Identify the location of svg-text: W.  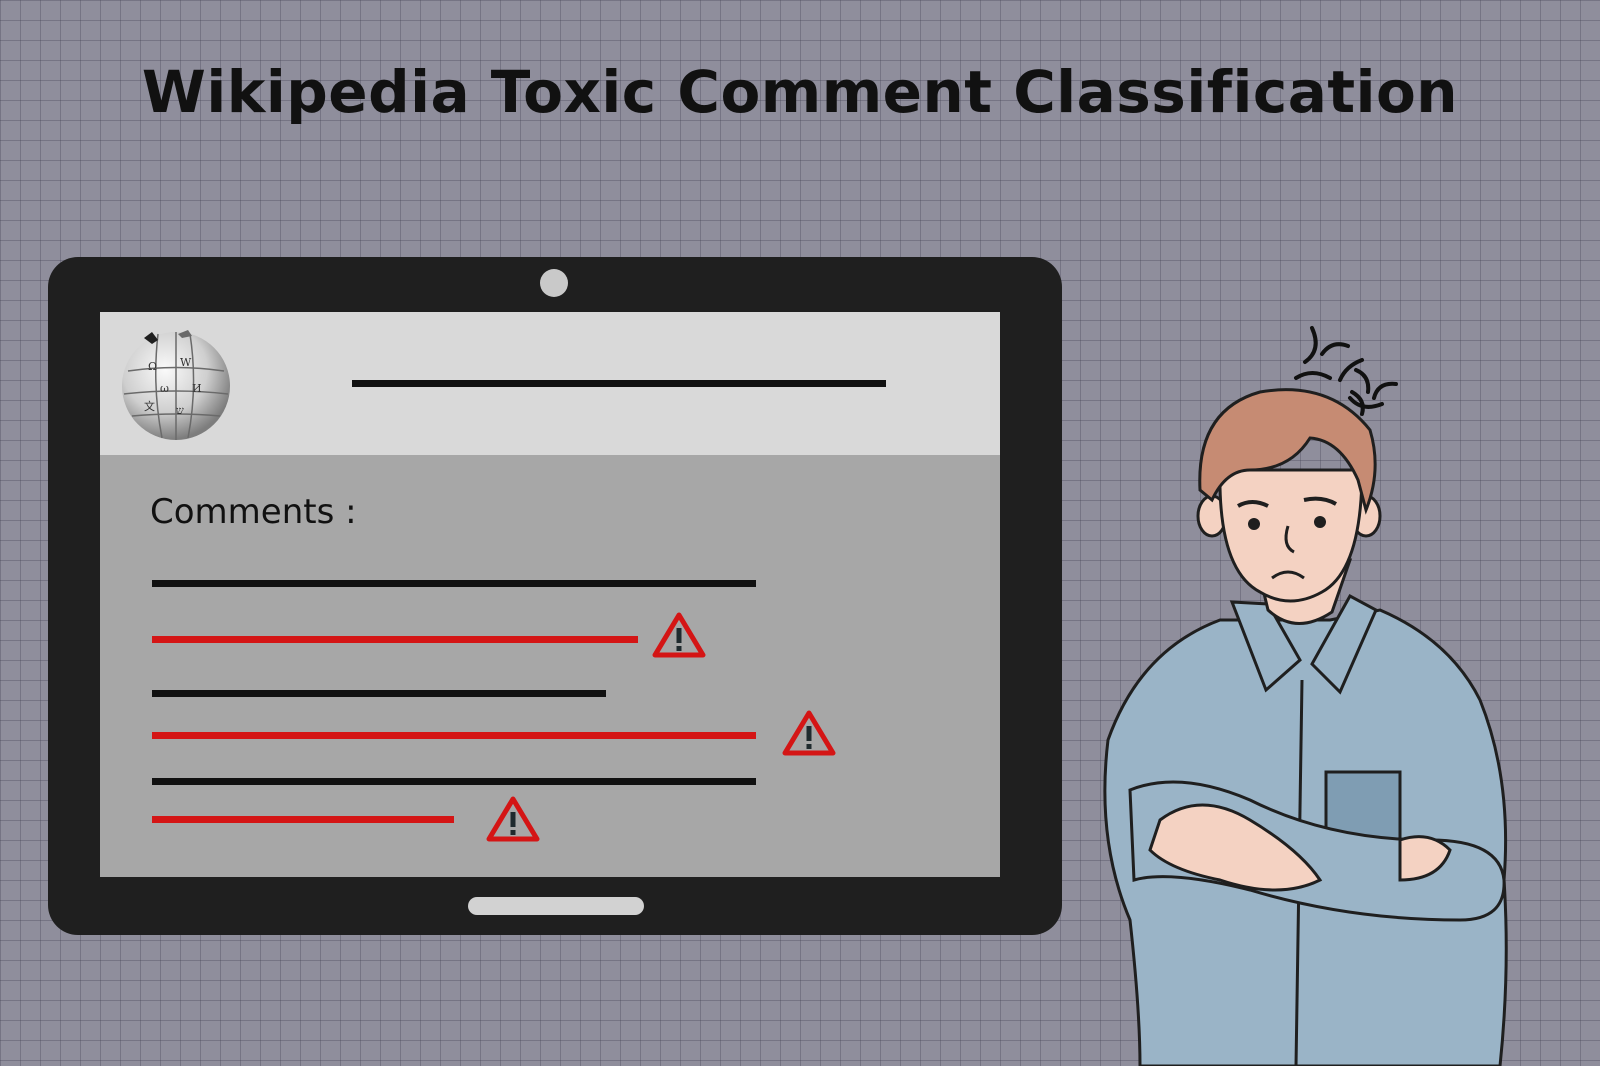
(186, 362).